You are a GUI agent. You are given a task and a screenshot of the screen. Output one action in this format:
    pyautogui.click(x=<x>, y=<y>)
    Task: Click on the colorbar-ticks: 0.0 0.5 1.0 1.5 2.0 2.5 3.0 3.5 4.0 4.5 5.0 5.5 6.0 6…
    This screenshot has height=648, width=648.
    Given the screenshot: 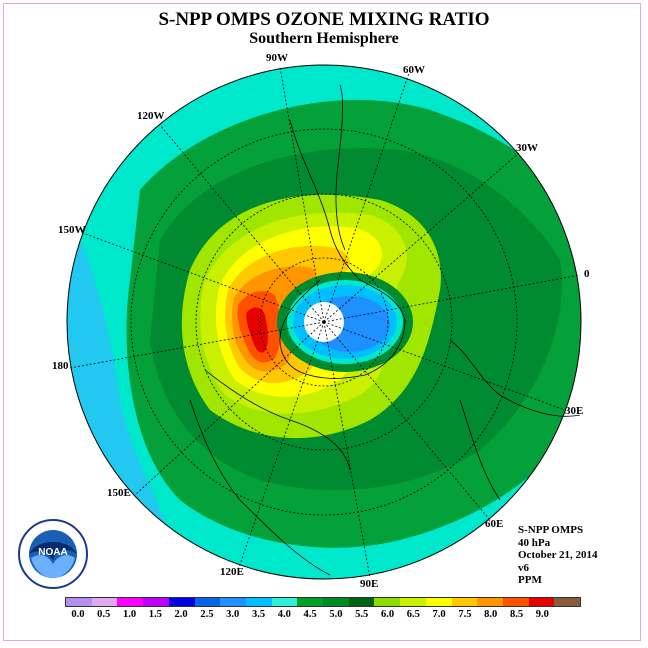 What is the action you would take?
    pyautogui.click(x=323, y=616)
    